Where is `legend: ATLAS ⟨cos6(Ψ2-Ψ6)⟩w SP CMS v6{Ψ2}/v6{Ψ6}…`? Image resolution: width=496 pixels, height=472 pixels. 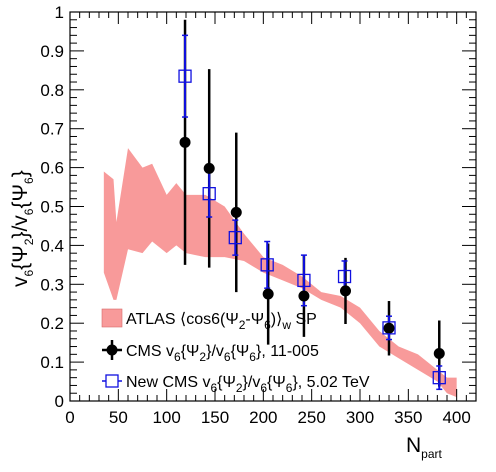
legend: ATLAS ⟨cos6(Ψ2-Ψ6)⟩w SP CMS v6{Ψ2}/v6{Ψ6}… is located at coordinates (235, 351).